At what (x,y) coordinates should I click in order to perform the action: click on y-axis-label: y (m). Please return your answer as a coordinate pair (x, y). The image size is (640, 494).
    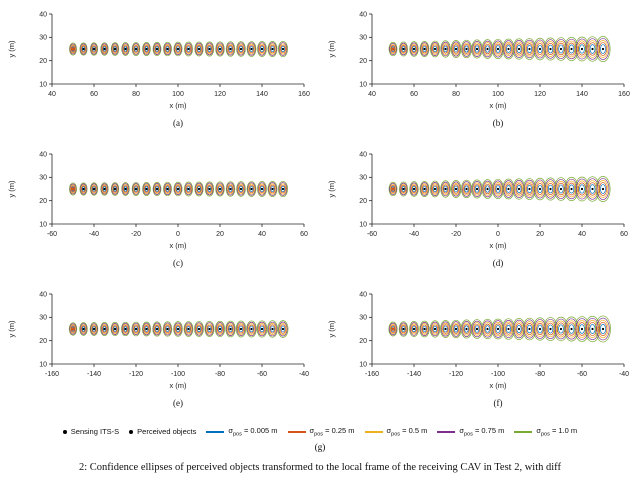
    Looking at the image, I should click on (11, 189).